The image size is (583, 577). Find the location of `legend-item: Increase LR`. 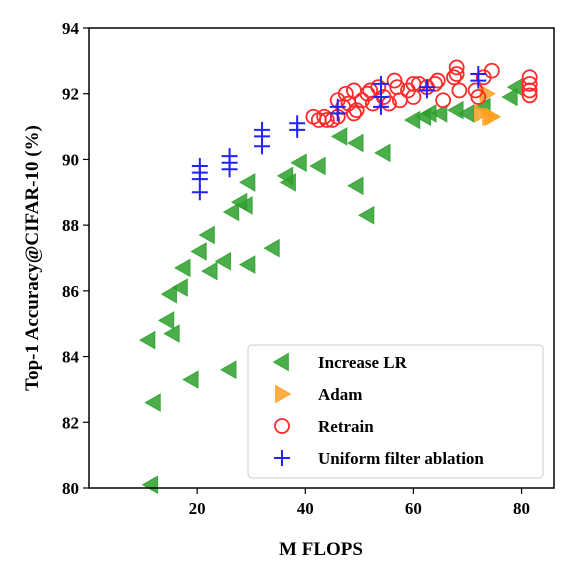

legend-item: Increase LR is located at coordinates (340, 362).